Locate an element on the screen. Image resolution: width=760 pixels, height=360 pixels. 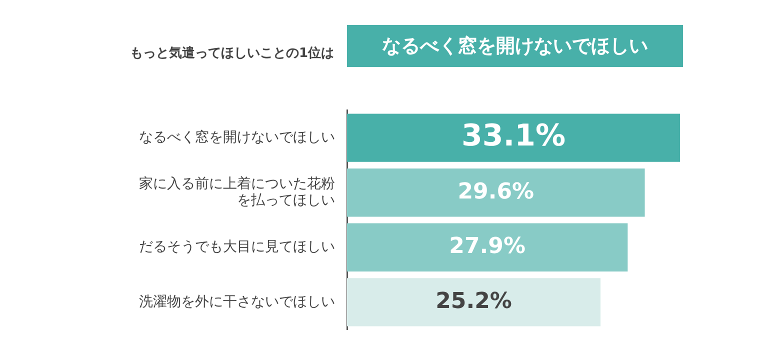
data-label: 27.9% is located at coordinates (487, 247).